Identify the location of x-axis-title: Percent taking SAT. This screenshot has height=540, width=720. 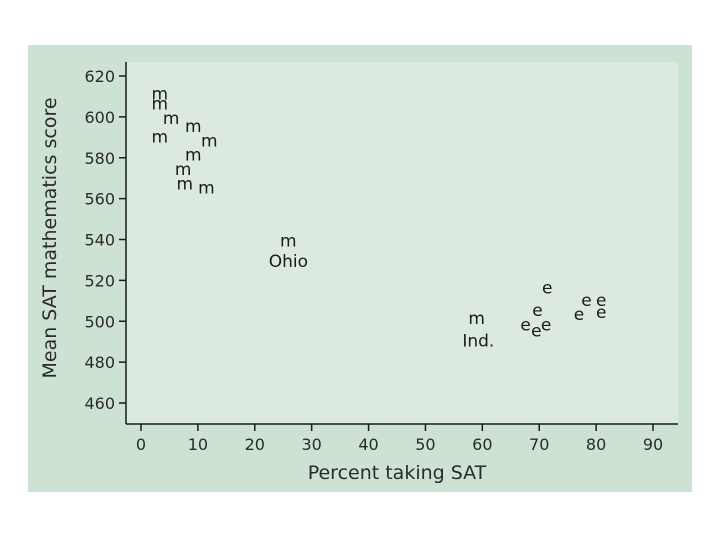
(397, 473).